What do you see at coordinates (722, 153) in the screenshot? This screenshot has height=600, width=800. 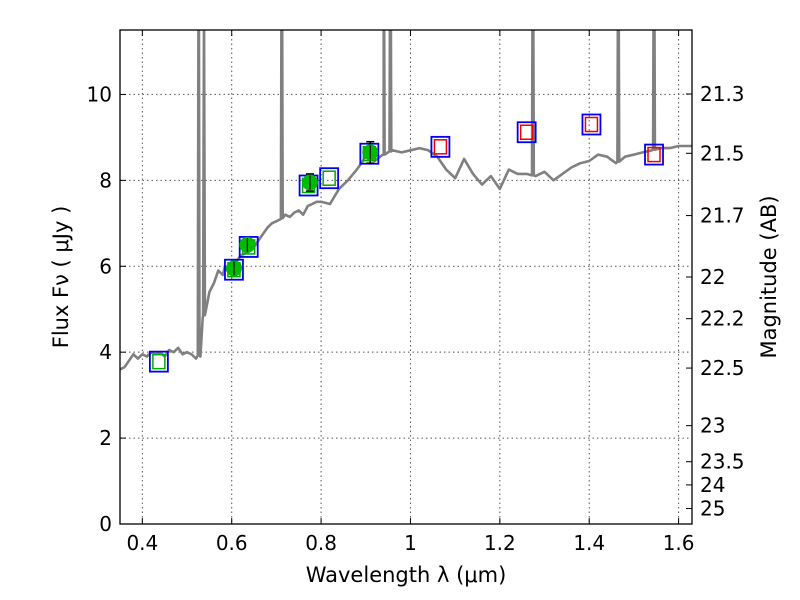 I see `magnitude-tick-label: 21.5` at bounding box center [722, 153].